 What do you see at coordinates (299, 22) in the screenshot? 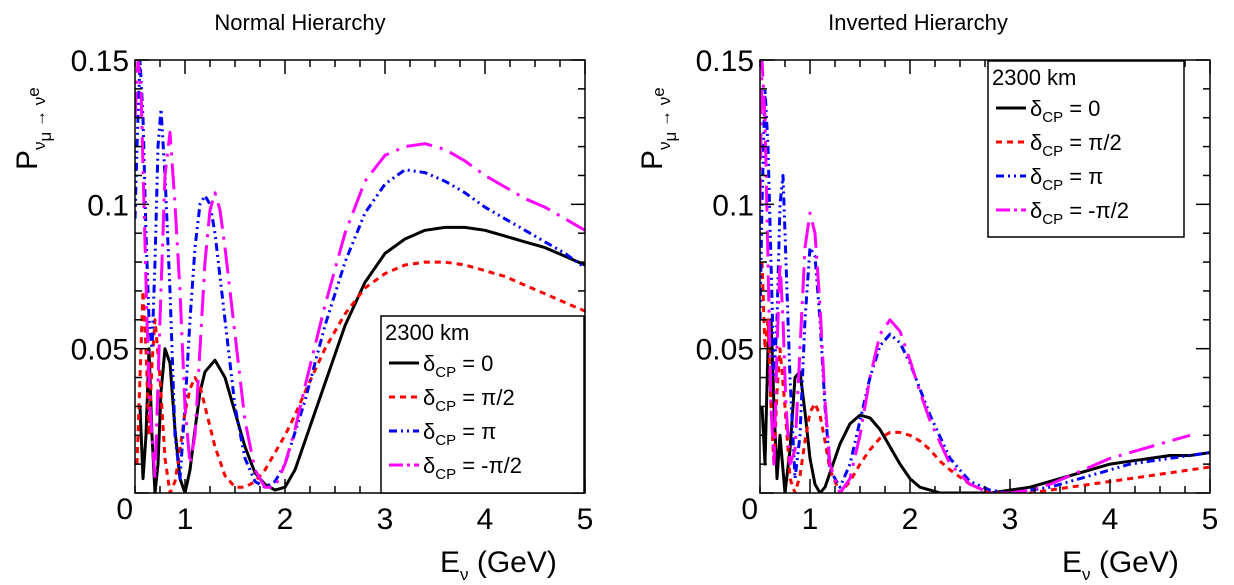
I see `chart-title: Normal Hierarchy` at bounding box center [299, 22].